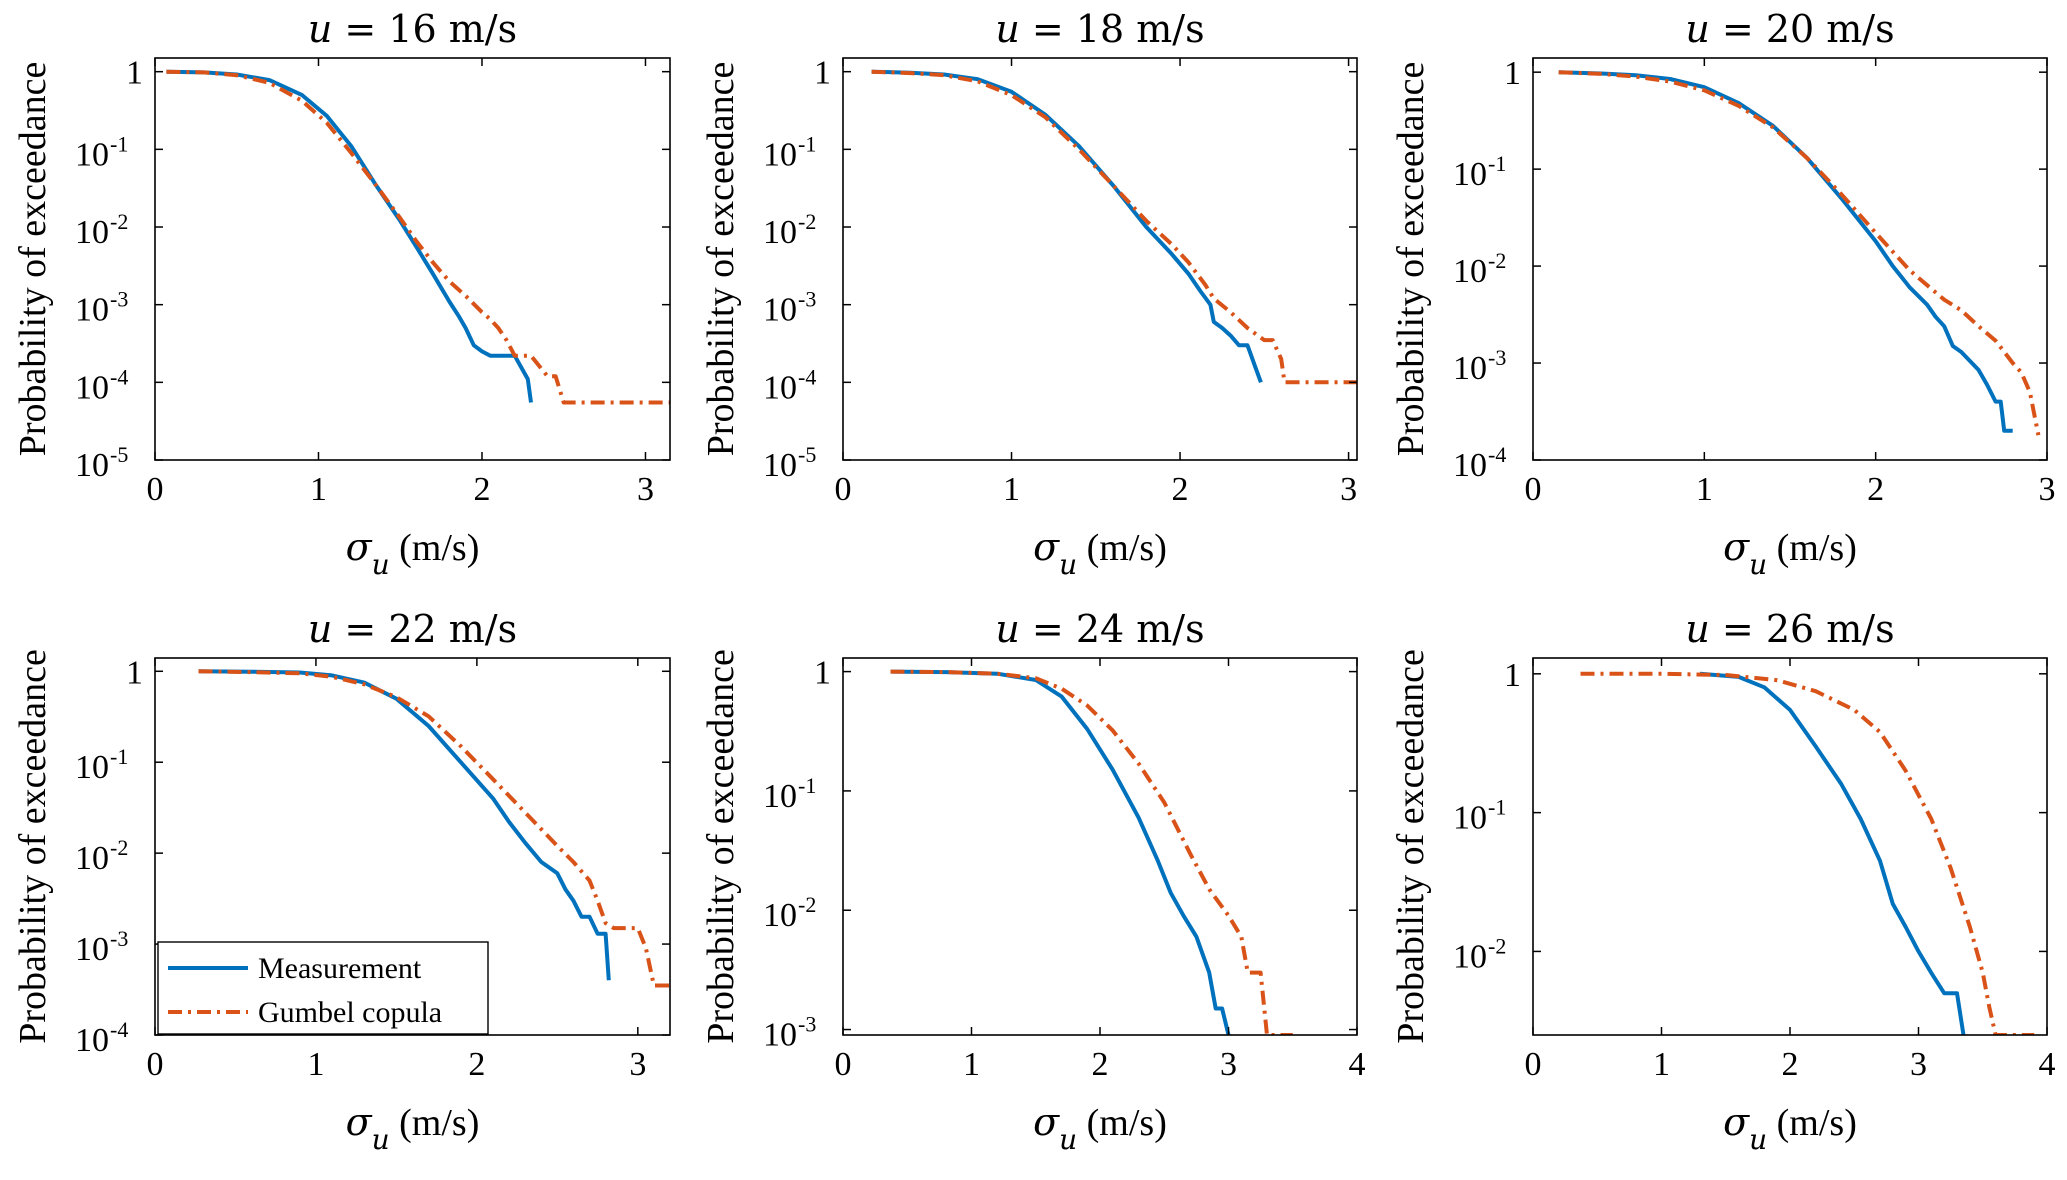 The width and height of the screenshot is (2067, 1180). I want to click on y-tick-exponent: -4, so click(119, 376).